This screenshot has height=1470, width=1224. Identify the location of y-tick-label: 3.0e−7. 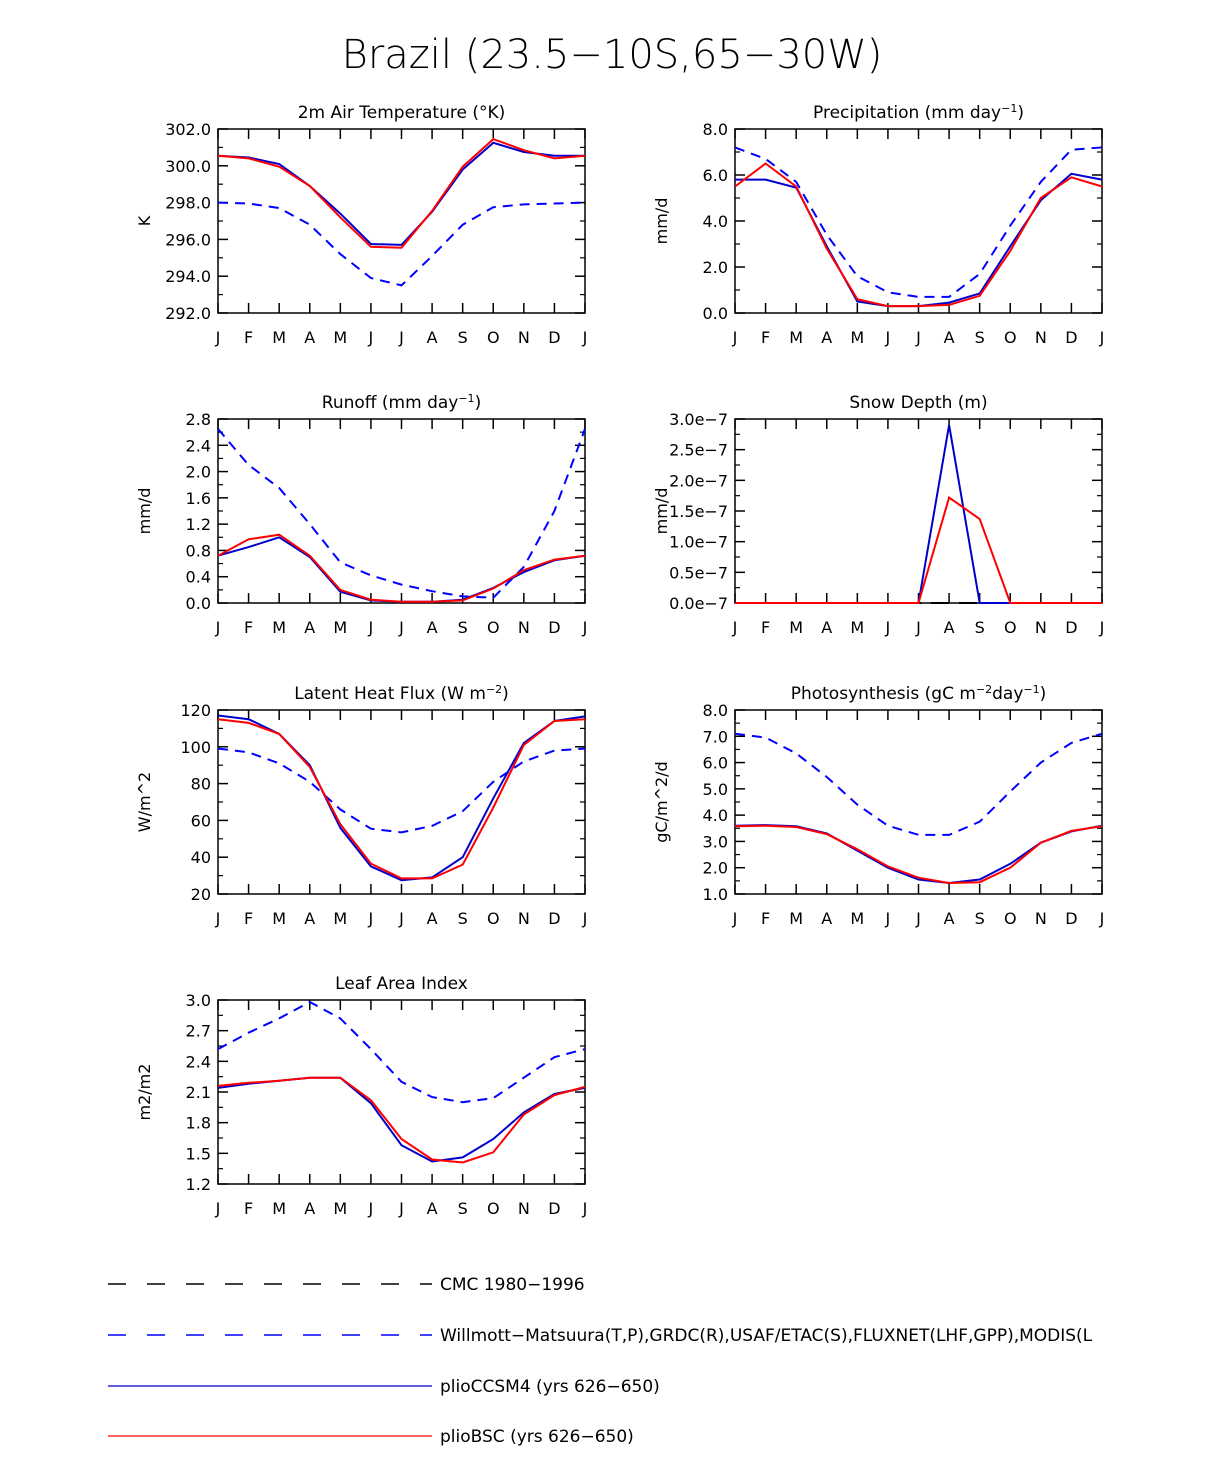
(698, 419).